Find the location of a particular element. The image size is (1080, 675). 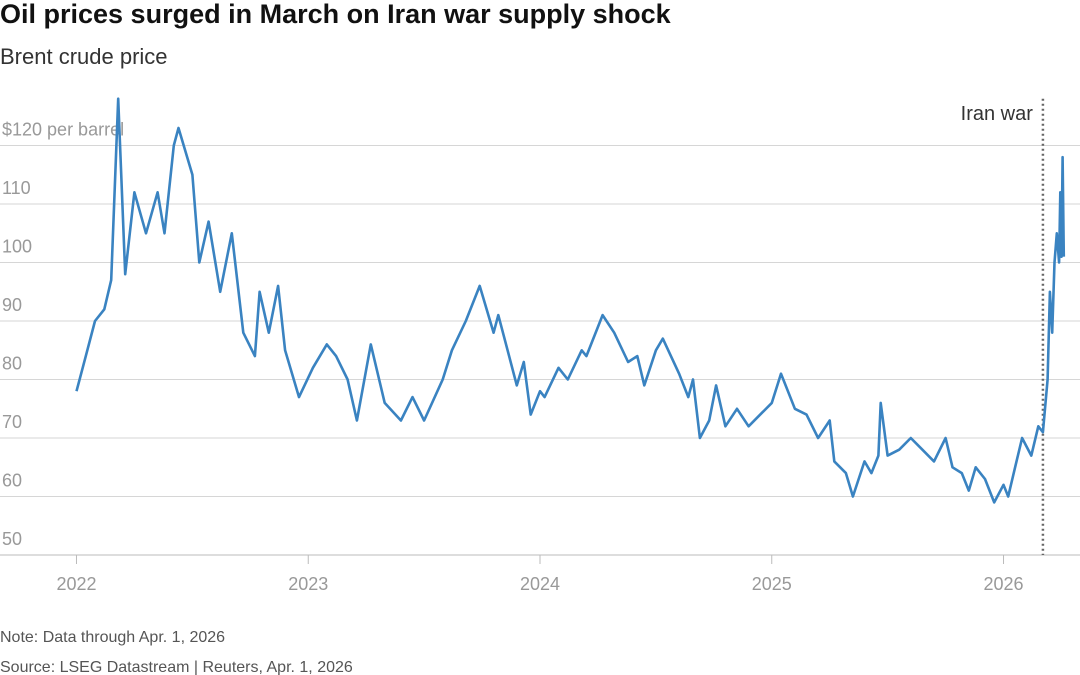

y-tick-label: 80 is located at coordinates (12, 363).